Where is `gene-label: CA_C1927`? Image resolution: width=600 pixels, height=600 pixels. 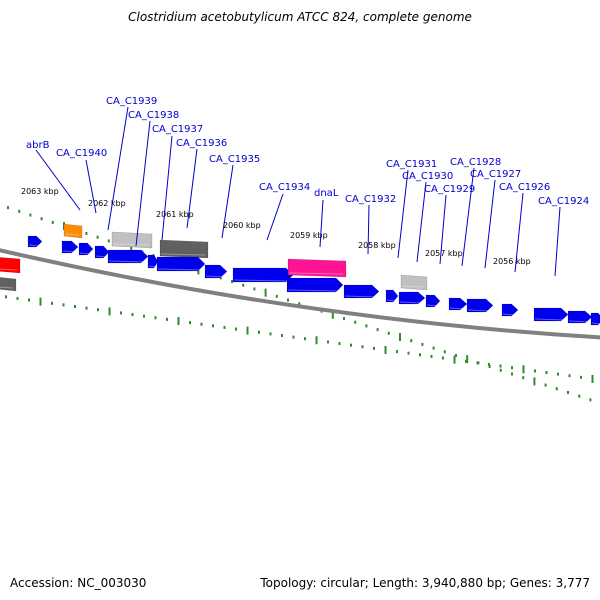
gene-label: CA_C1927 is located at coordinates (495, 174).